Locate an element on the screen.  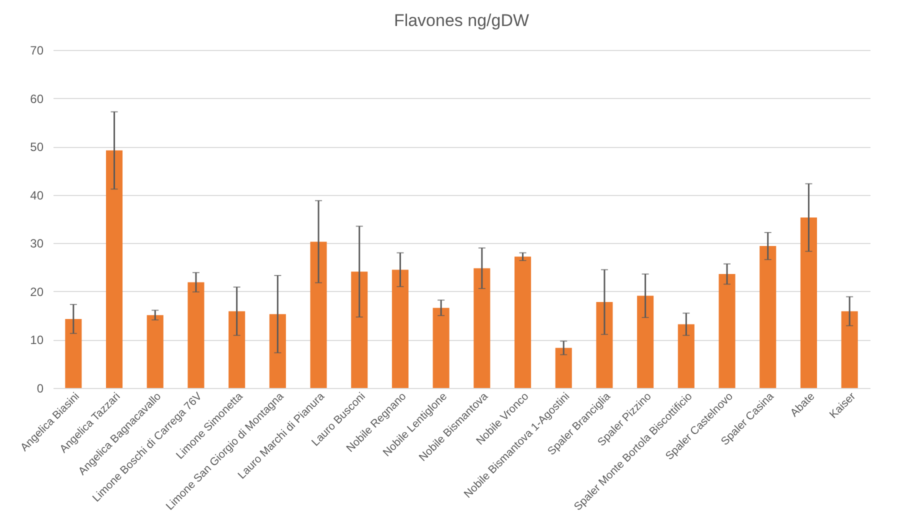
y-tick-label: 60 is located at coordinates (37, 99).